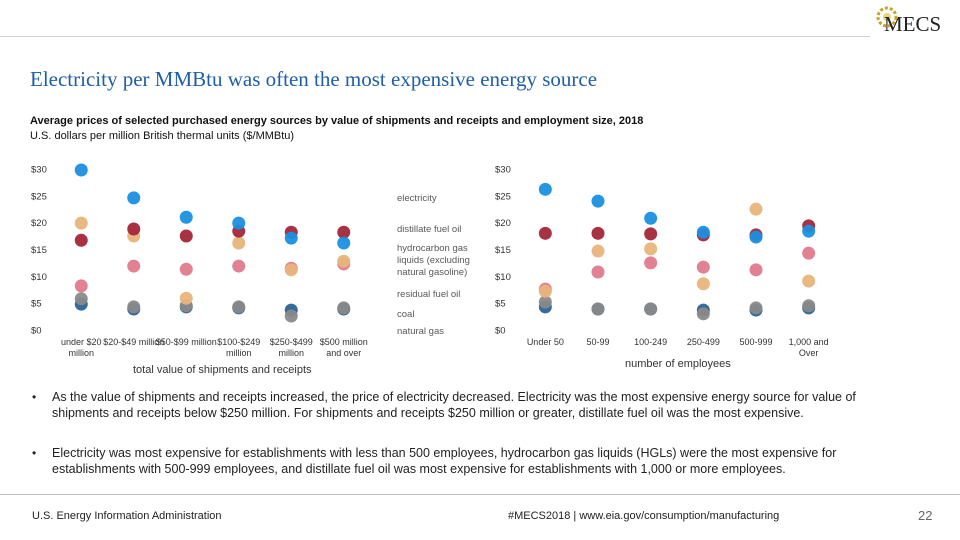 The height and width of the screenshot is (540, 960). I want to click on legend-label: electricity, so click(417, 198).